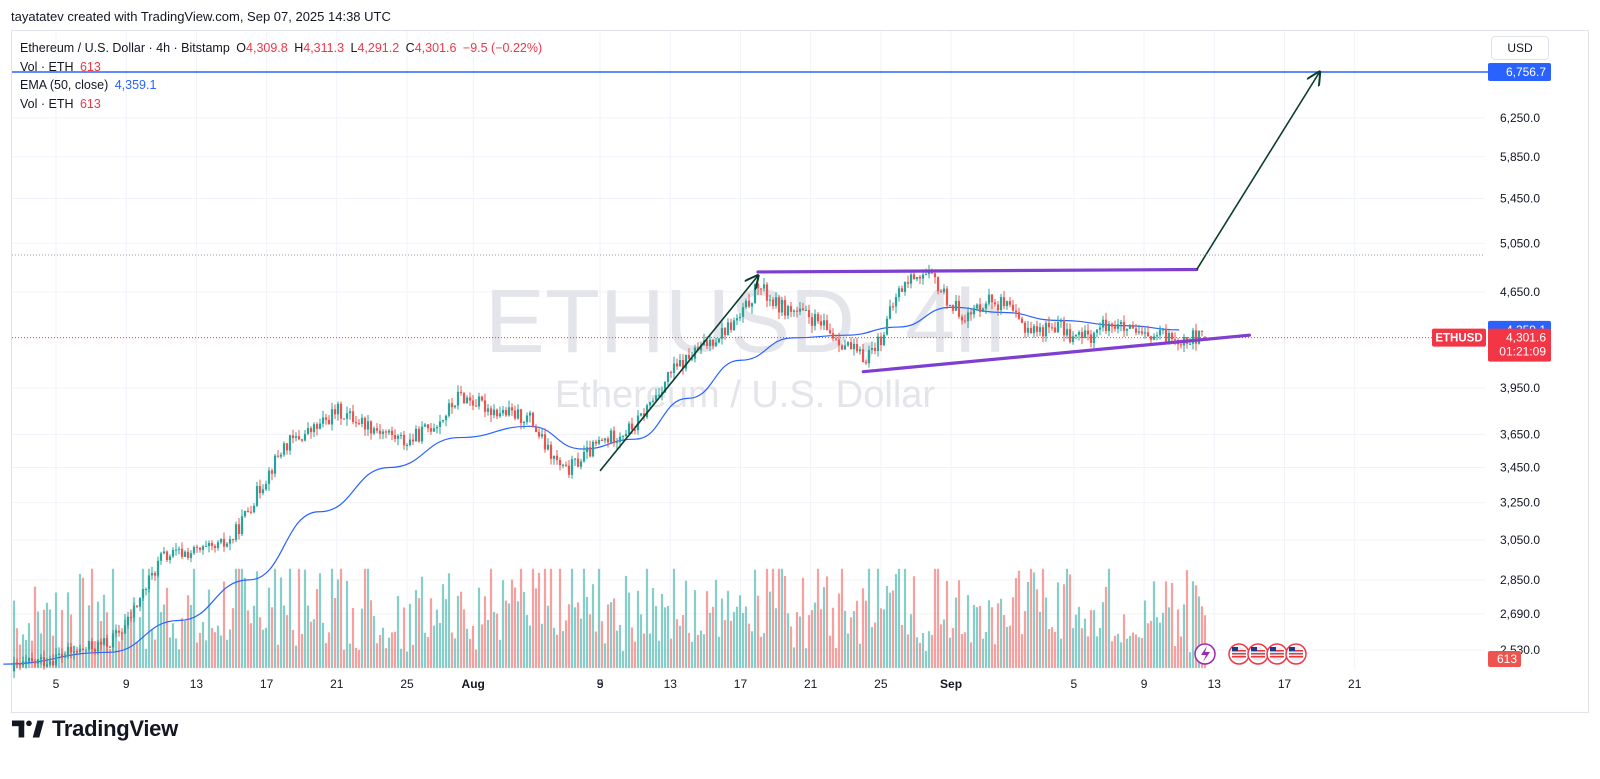 This screenshot has height=779, width=1600. What do you see at coordinates (1258, 171) in the screenshot?
I see `projection-arrow` at bounding box center [1258, 171].